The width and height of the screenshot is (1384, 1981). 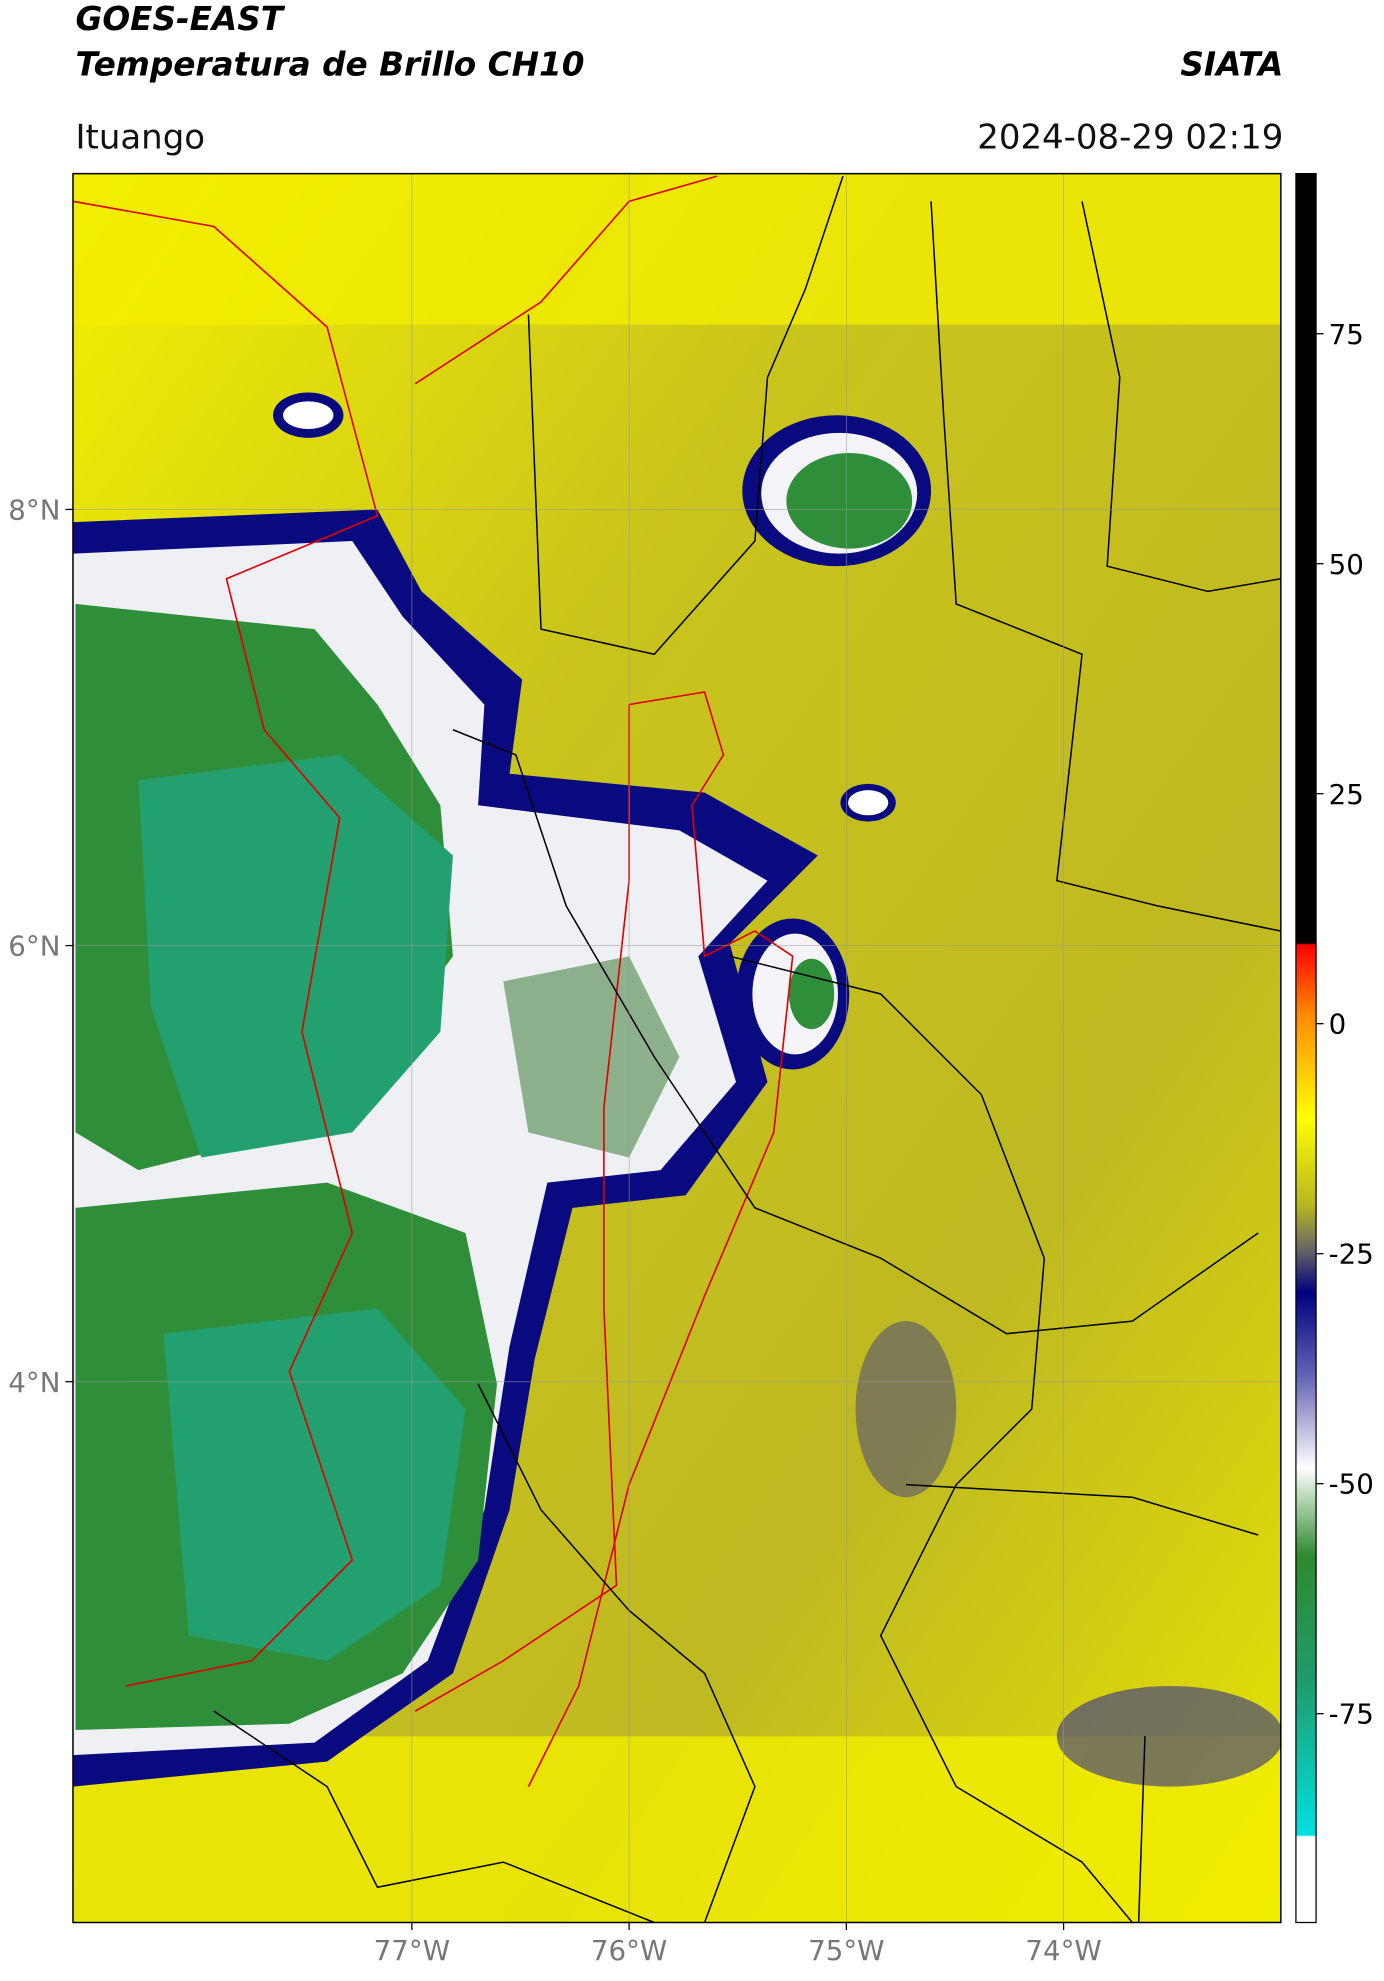 What do you see at coordinates (180, 19) in the screenshot?
I see `satellite-title: GOES-EAST` at bounding box center [180, 19].